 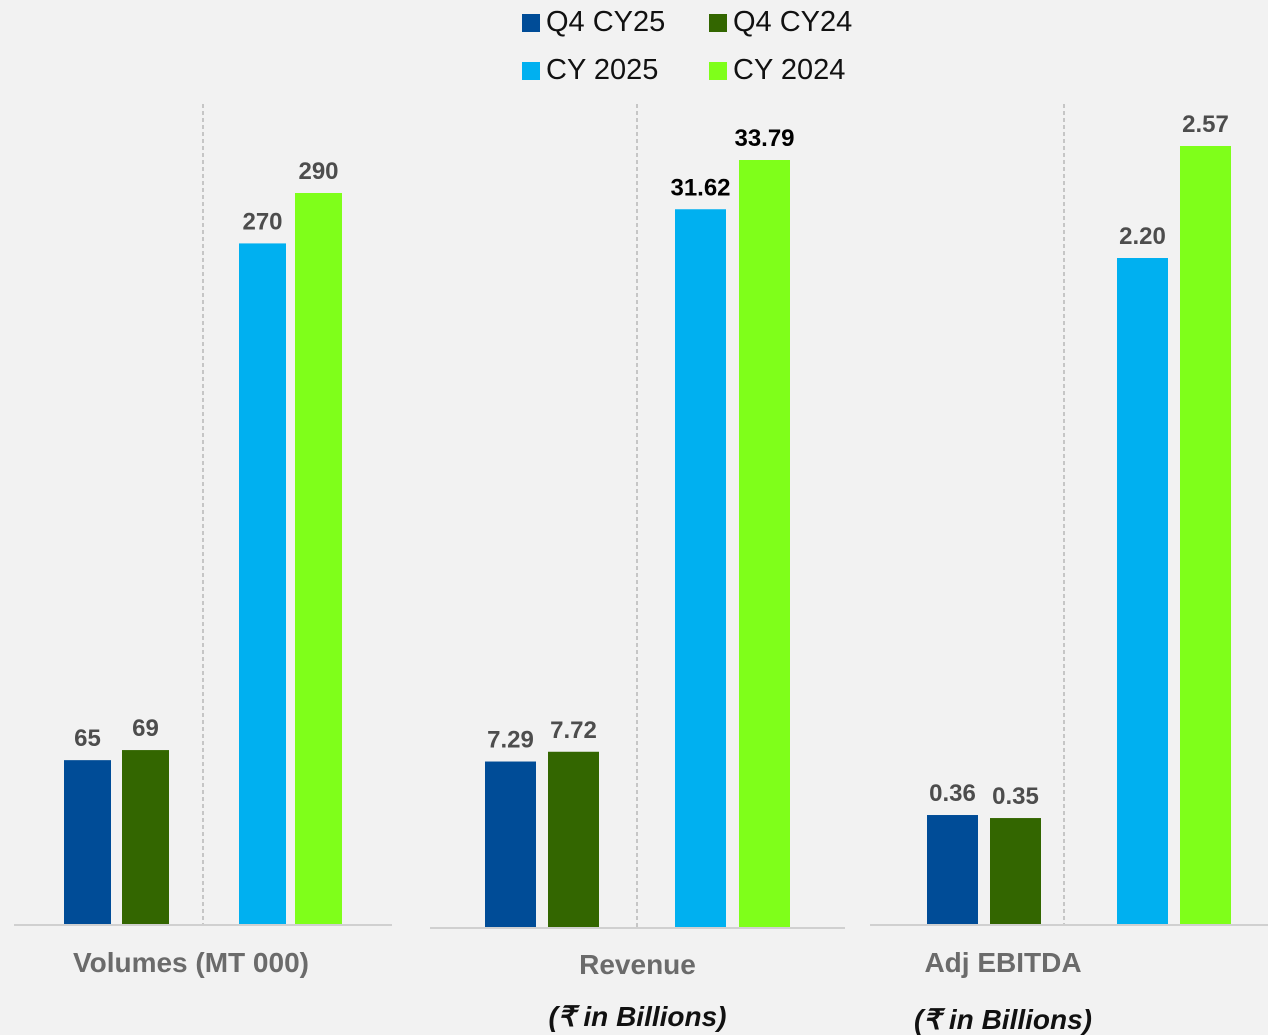 What do you see at coordinates (789, 70) in the screenshot?
I see `legend-label-cy-2024: CY 2024` at bounding box center [789, 70].